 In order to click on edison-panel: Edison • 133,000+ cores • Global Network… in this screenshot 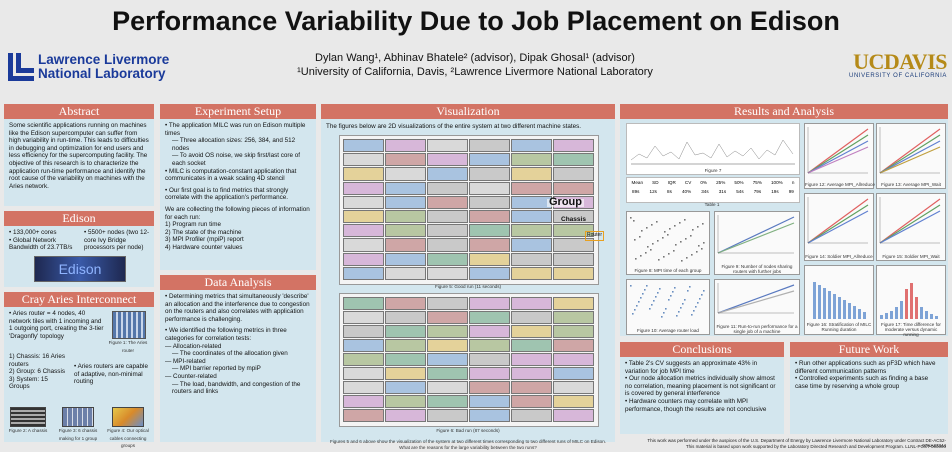, I will do `click(79, 249)`.